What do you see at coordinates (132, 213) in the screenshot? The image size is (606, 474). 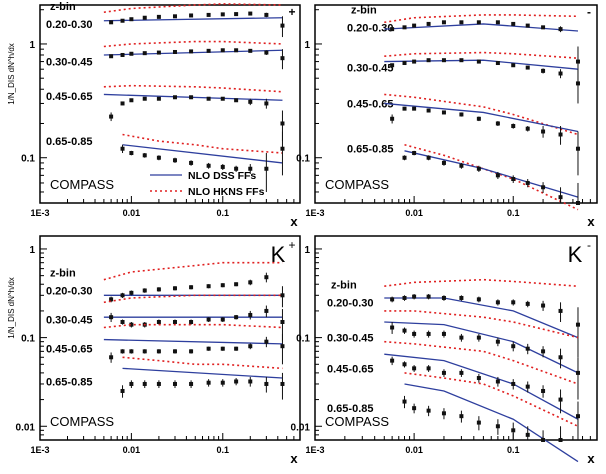 I see `x-tick-label: 0.01` at bounding box center [132, 213].